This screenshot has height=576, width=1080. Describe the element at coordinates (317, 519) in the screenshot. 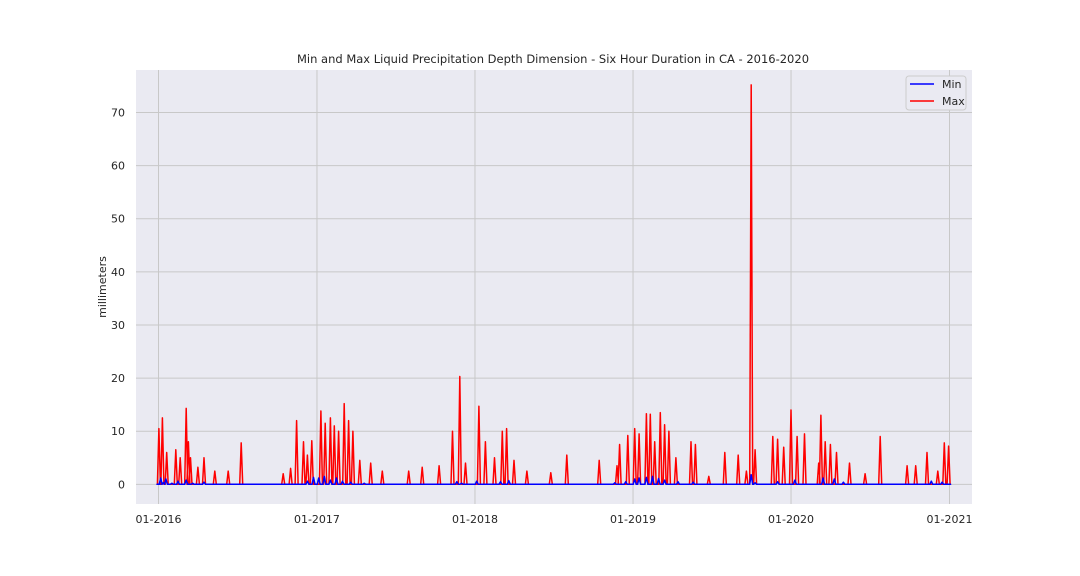

I see `x-tick-label: 01-2017` at that location.